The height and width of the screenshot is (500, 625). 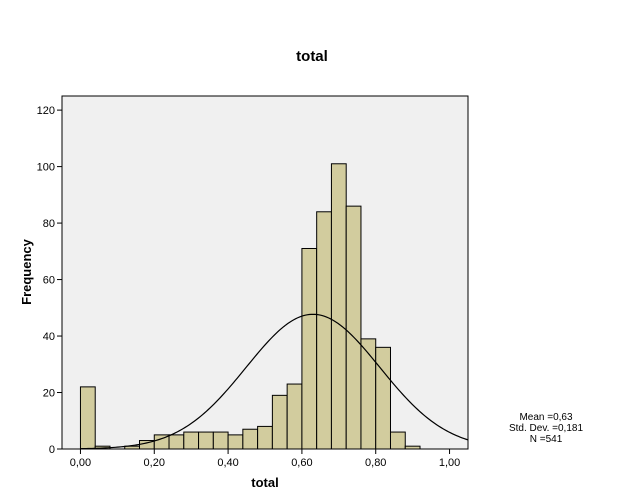 I want to click on y-tick-label: 100, so click(x=46, y=168).